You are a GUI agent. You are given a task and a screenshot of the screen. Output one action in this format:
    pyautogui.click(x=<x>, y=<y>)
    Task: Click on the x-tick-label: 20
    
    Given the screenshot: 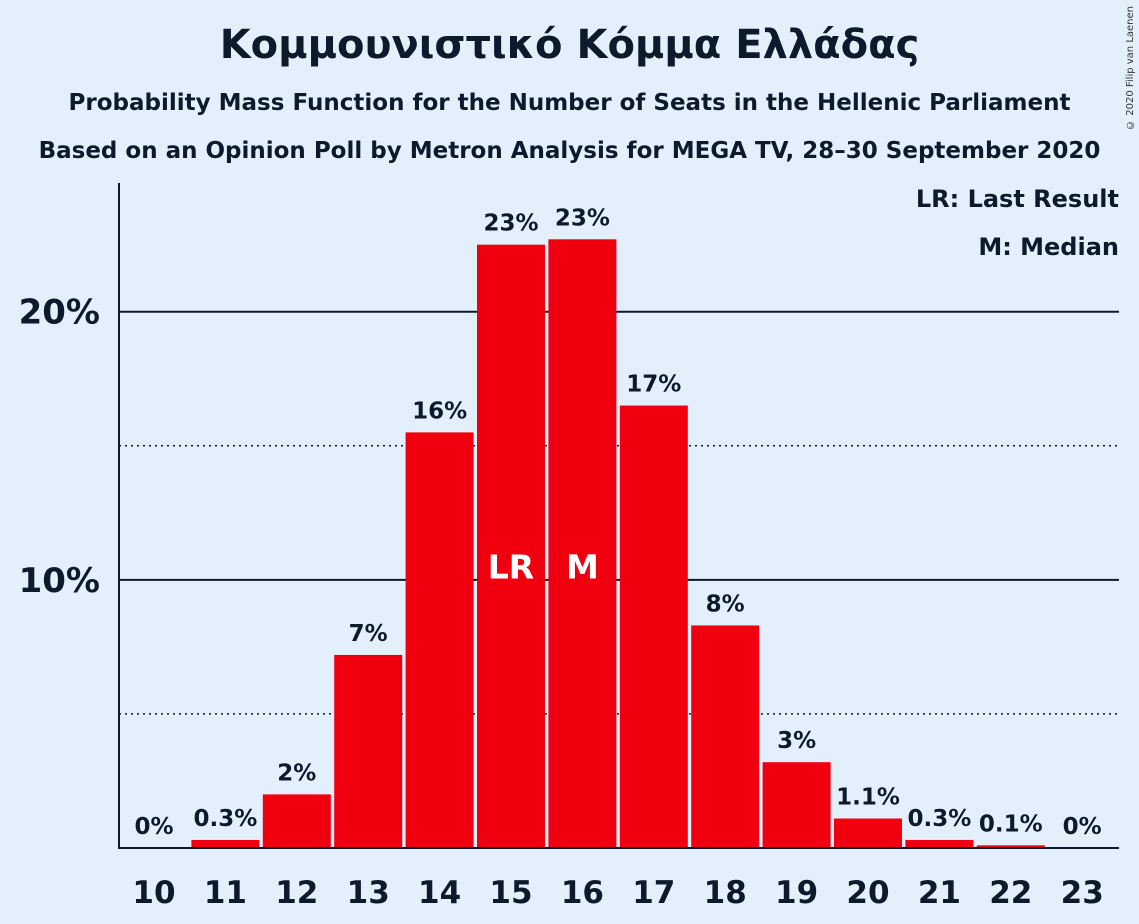 What is the action you would take?
    pyautogui.click(x=867, y=893)
    